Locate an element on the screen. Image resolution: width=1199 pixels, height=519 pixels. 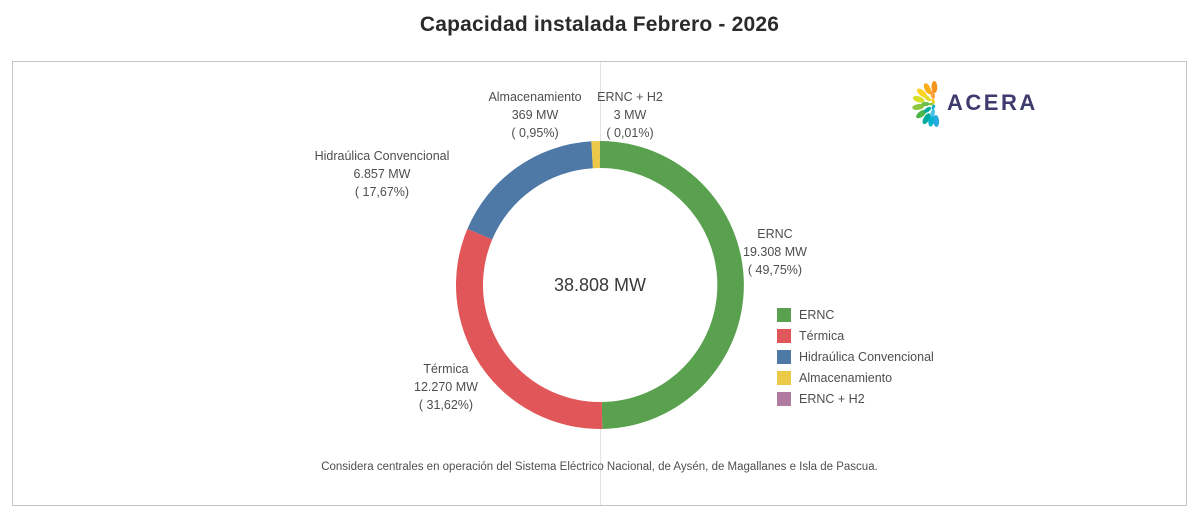
acera-logo: ACERA is located at coordinates (972, 103).